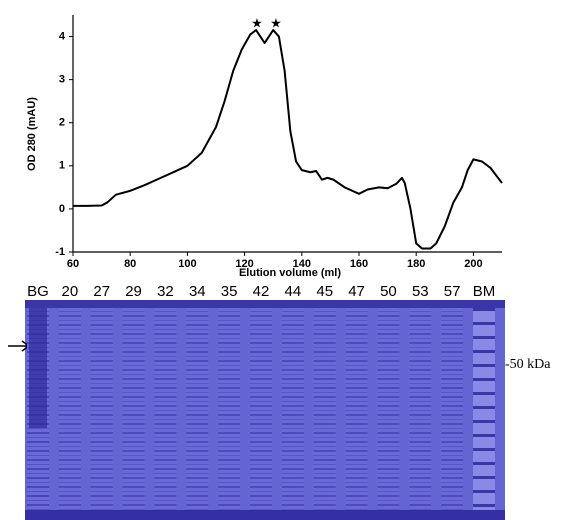  What do you see at coordinates (62, 166) in the screenshot?
I see `y-tick-label: 1` at bounding box center [62, 166].